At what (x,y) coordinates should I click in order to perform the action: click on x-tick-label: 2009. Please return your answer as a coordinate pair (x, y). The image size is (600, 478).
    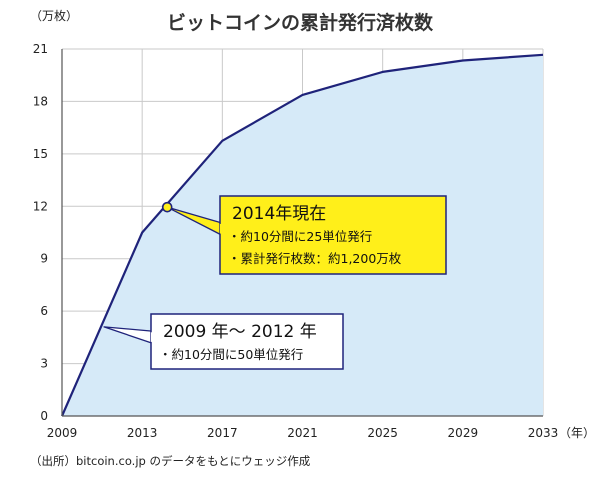
    Looking at the image, I should click on (62, 433).